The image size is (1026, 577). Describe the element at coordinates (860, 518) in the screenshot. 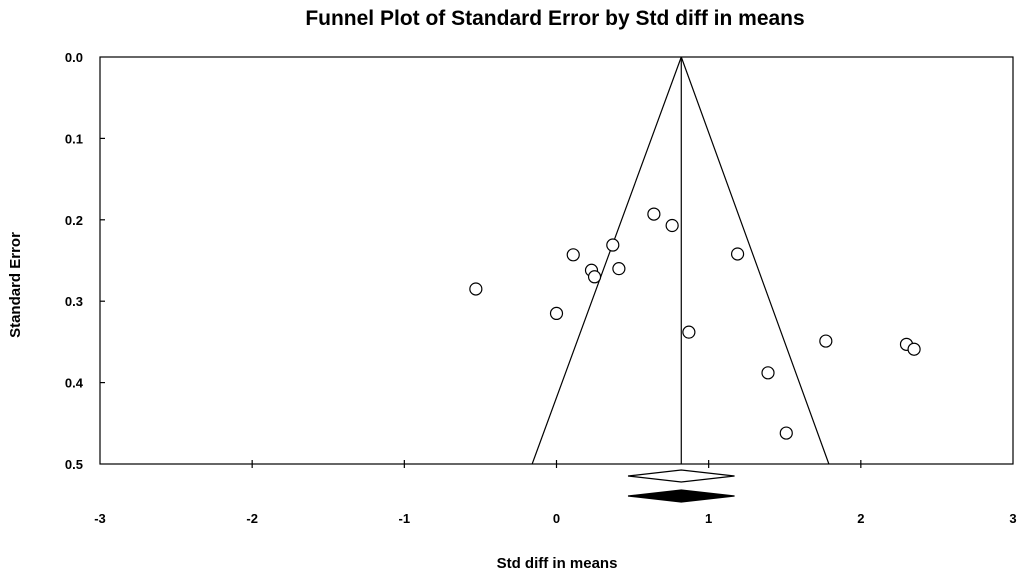

I see `x-tick-label: 2` at that location.